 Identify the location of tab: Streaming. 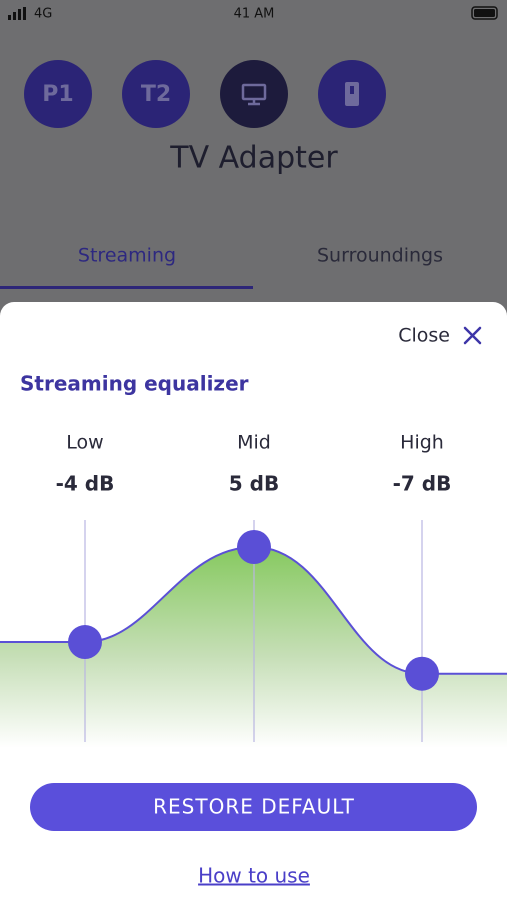
(127, 256).